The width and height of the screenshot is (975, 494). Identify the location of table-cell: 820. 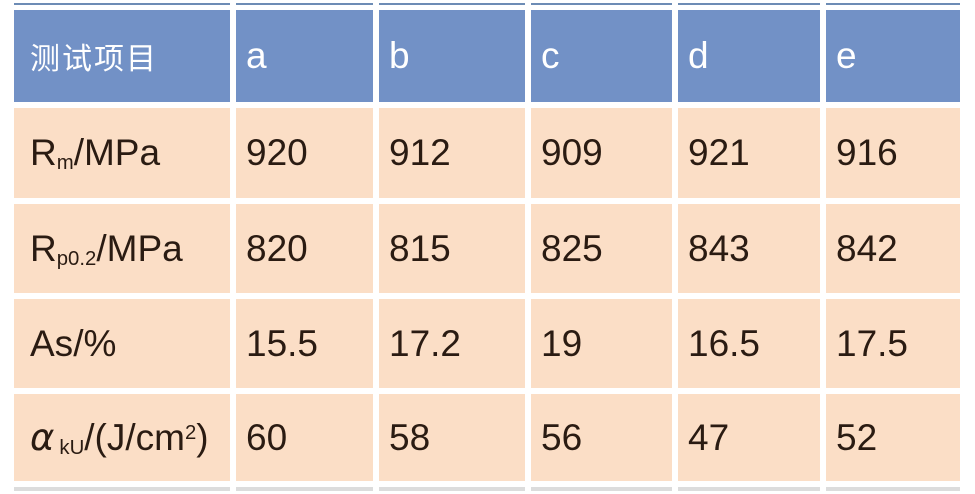
(304, 248).